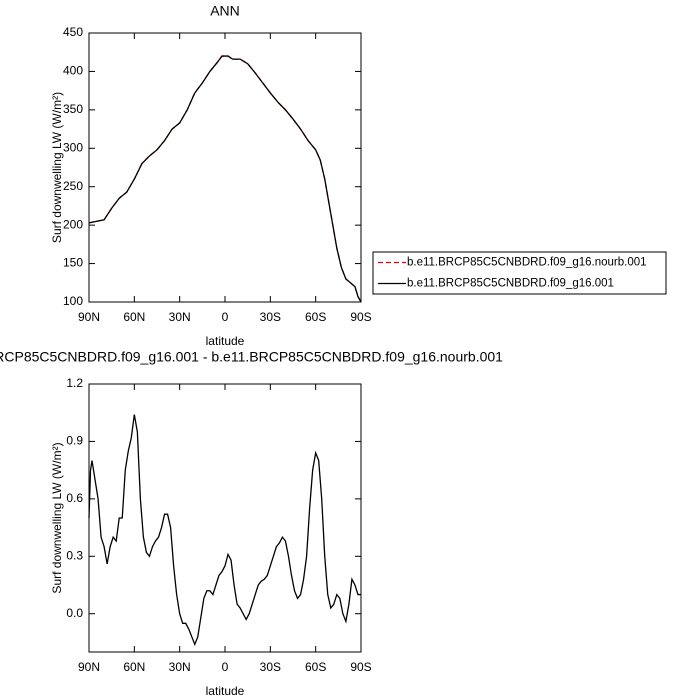 This screenshot has width=700, height=700. What do you see at coordinates (73, 32) in the screenshot?
I see `y-tick-label: 450` at bounding box center [73, 32].